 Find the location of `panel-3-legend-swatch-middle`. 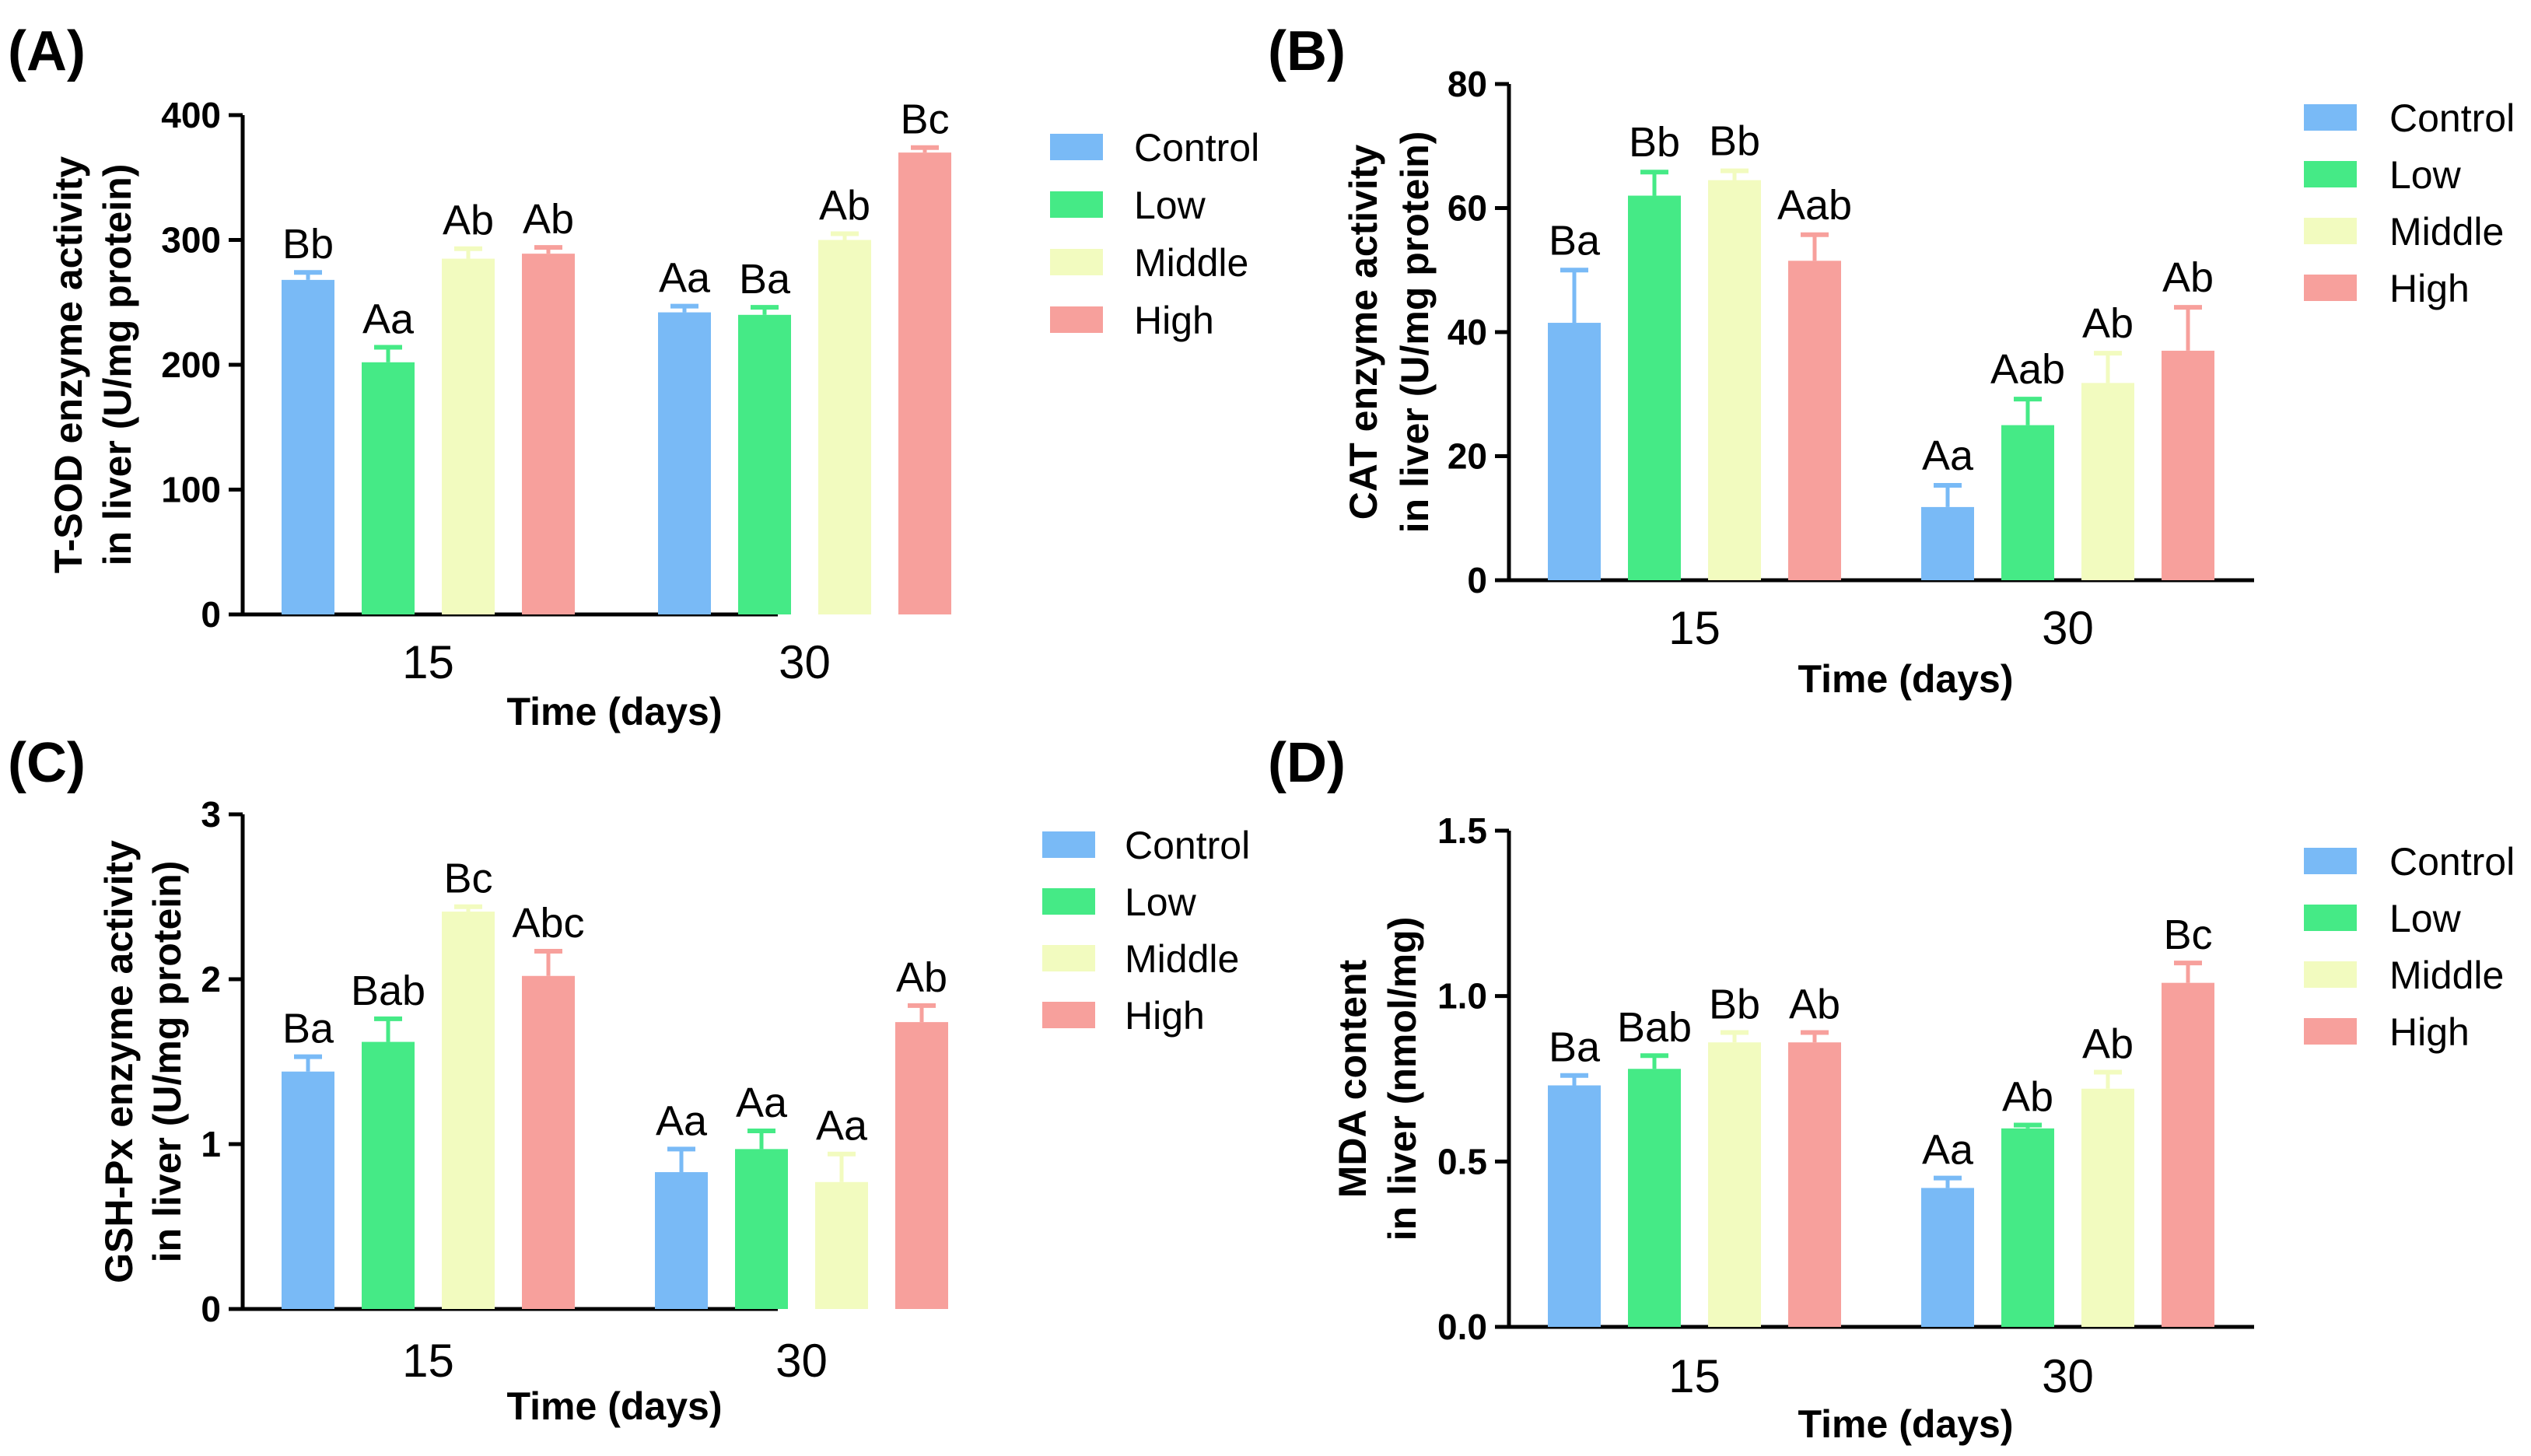

panel-3-legend-swatch-middle is located at coordinates (1068, 958).